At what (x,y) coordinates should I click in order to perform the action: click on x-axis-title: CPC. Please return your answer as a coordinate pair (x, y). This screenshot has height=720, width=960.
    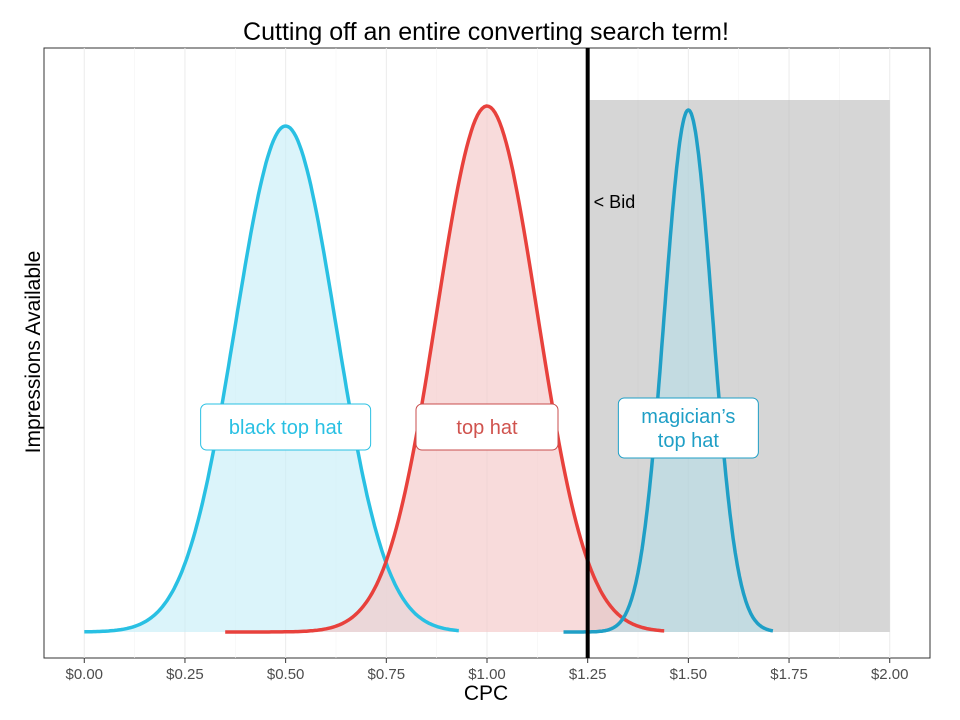
    Looking at the image, I should click on (486, 693).